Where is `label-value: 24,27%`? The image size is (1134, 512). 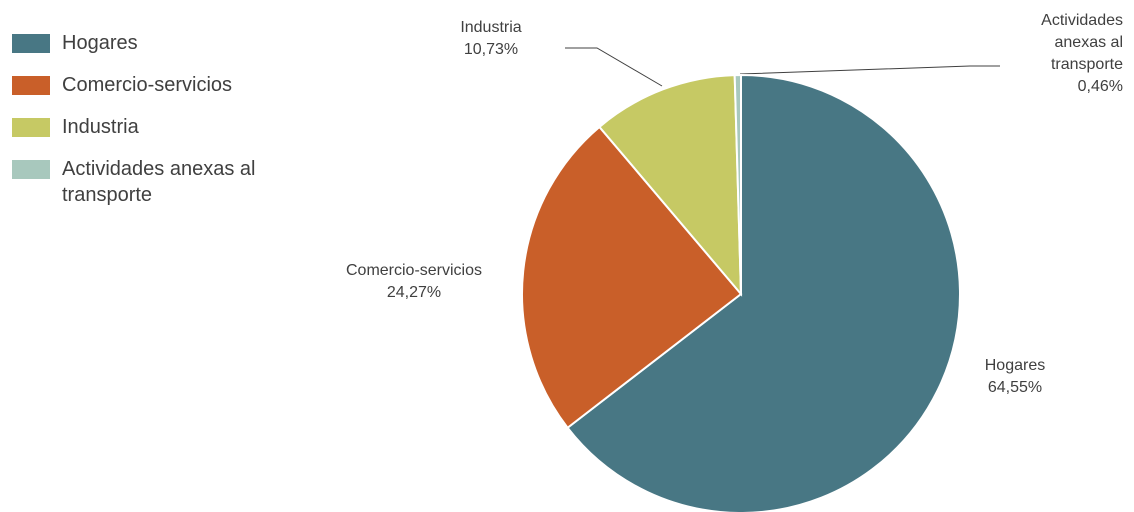
label-value: 24,27% is located at coordinates (414, 292).